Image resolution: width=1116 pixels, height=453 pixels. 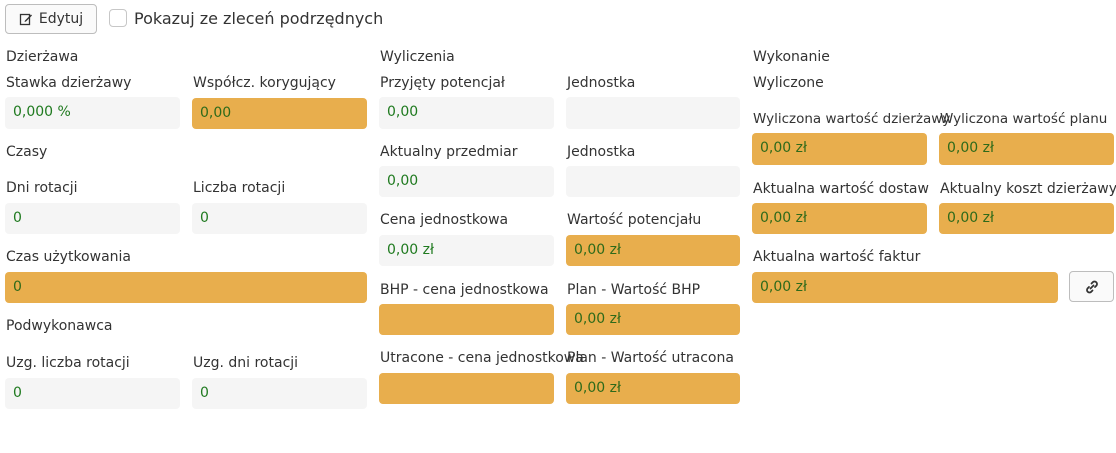 I want to click on subtasks-checkbox, so click(x=118, y=18).